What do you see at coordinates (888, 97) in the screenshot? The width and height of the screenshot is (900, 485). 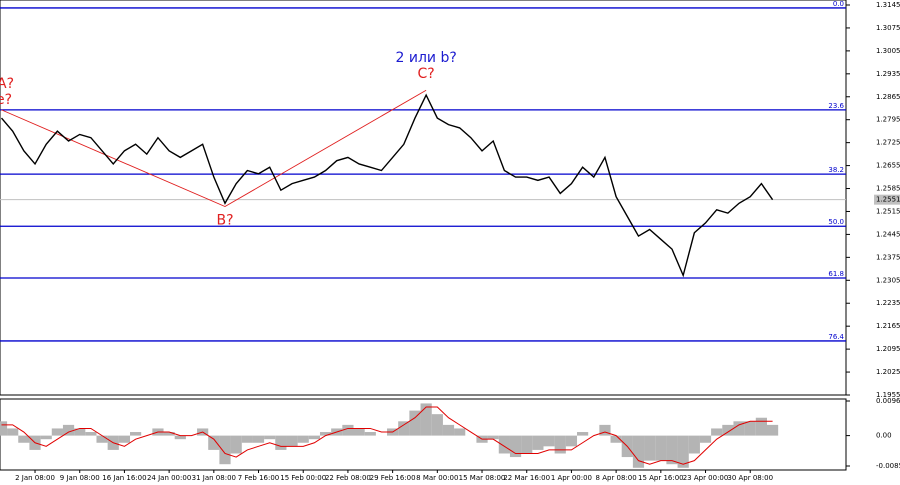 I see `y-tick-label: 1.2865` at bounding box center [888, 97].